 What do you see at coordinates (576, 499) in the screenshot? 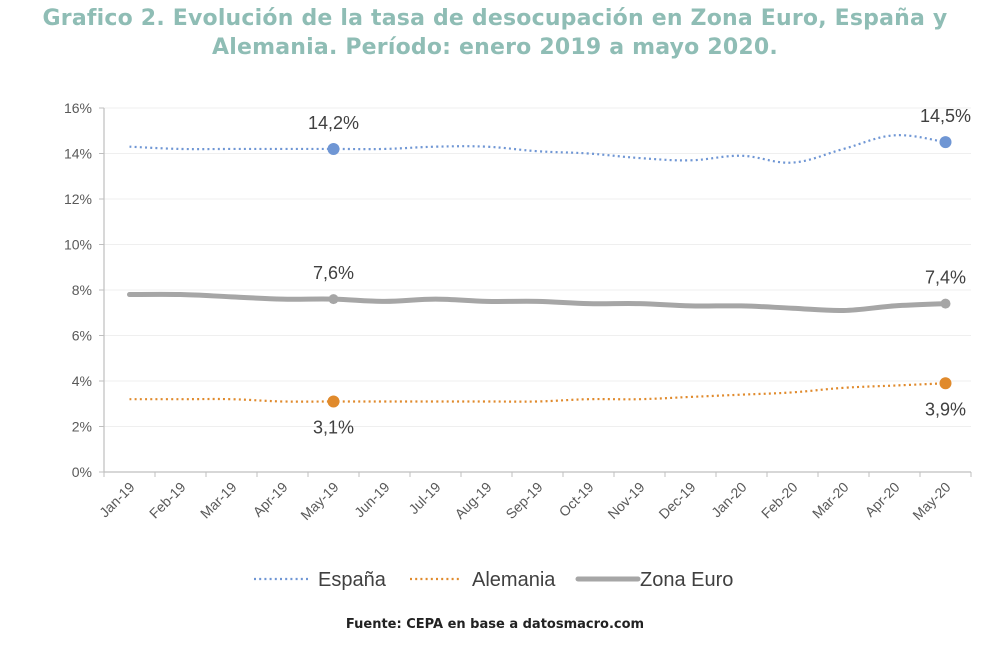
I see `x-tick-label: Oct-19` at bounding box center [576, 499].